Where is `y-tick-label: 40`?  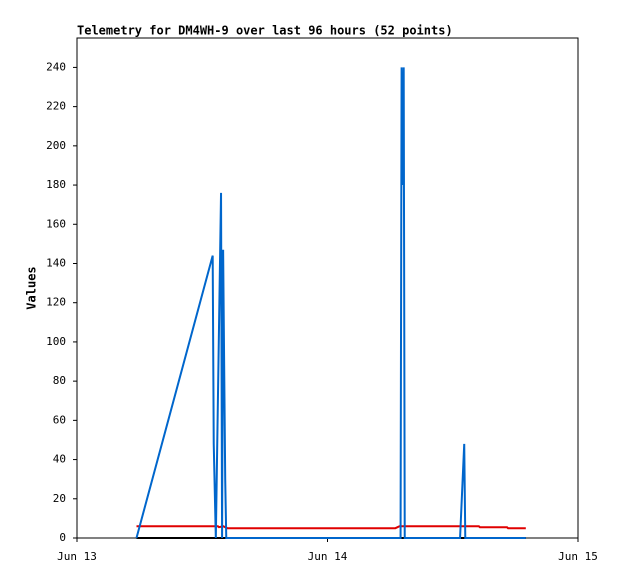 y-tick-label: 40 is located at coordinates (59, 459).